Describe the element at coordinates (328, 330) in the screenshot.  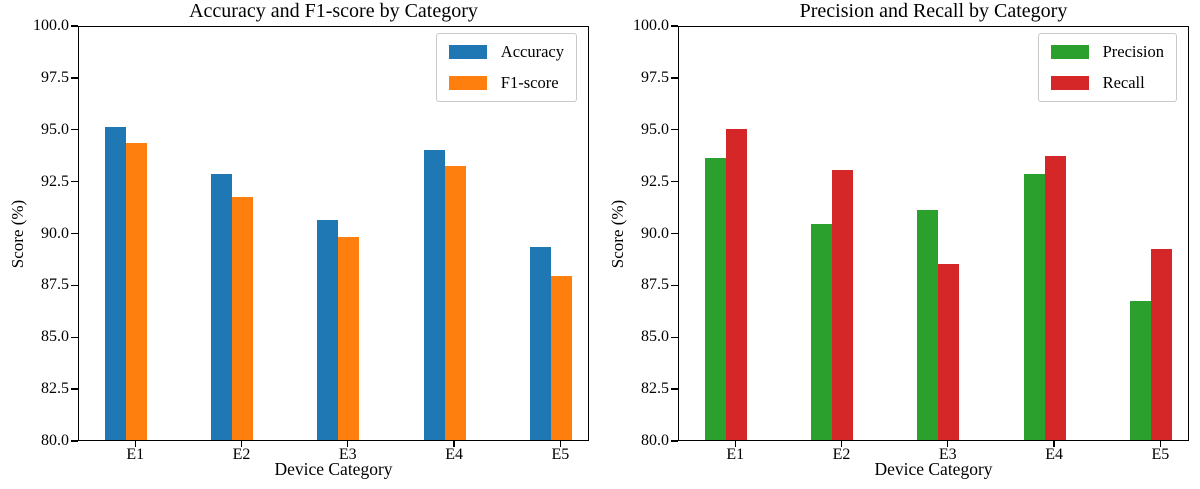
I see `bar-accuracy-e3` at that location.